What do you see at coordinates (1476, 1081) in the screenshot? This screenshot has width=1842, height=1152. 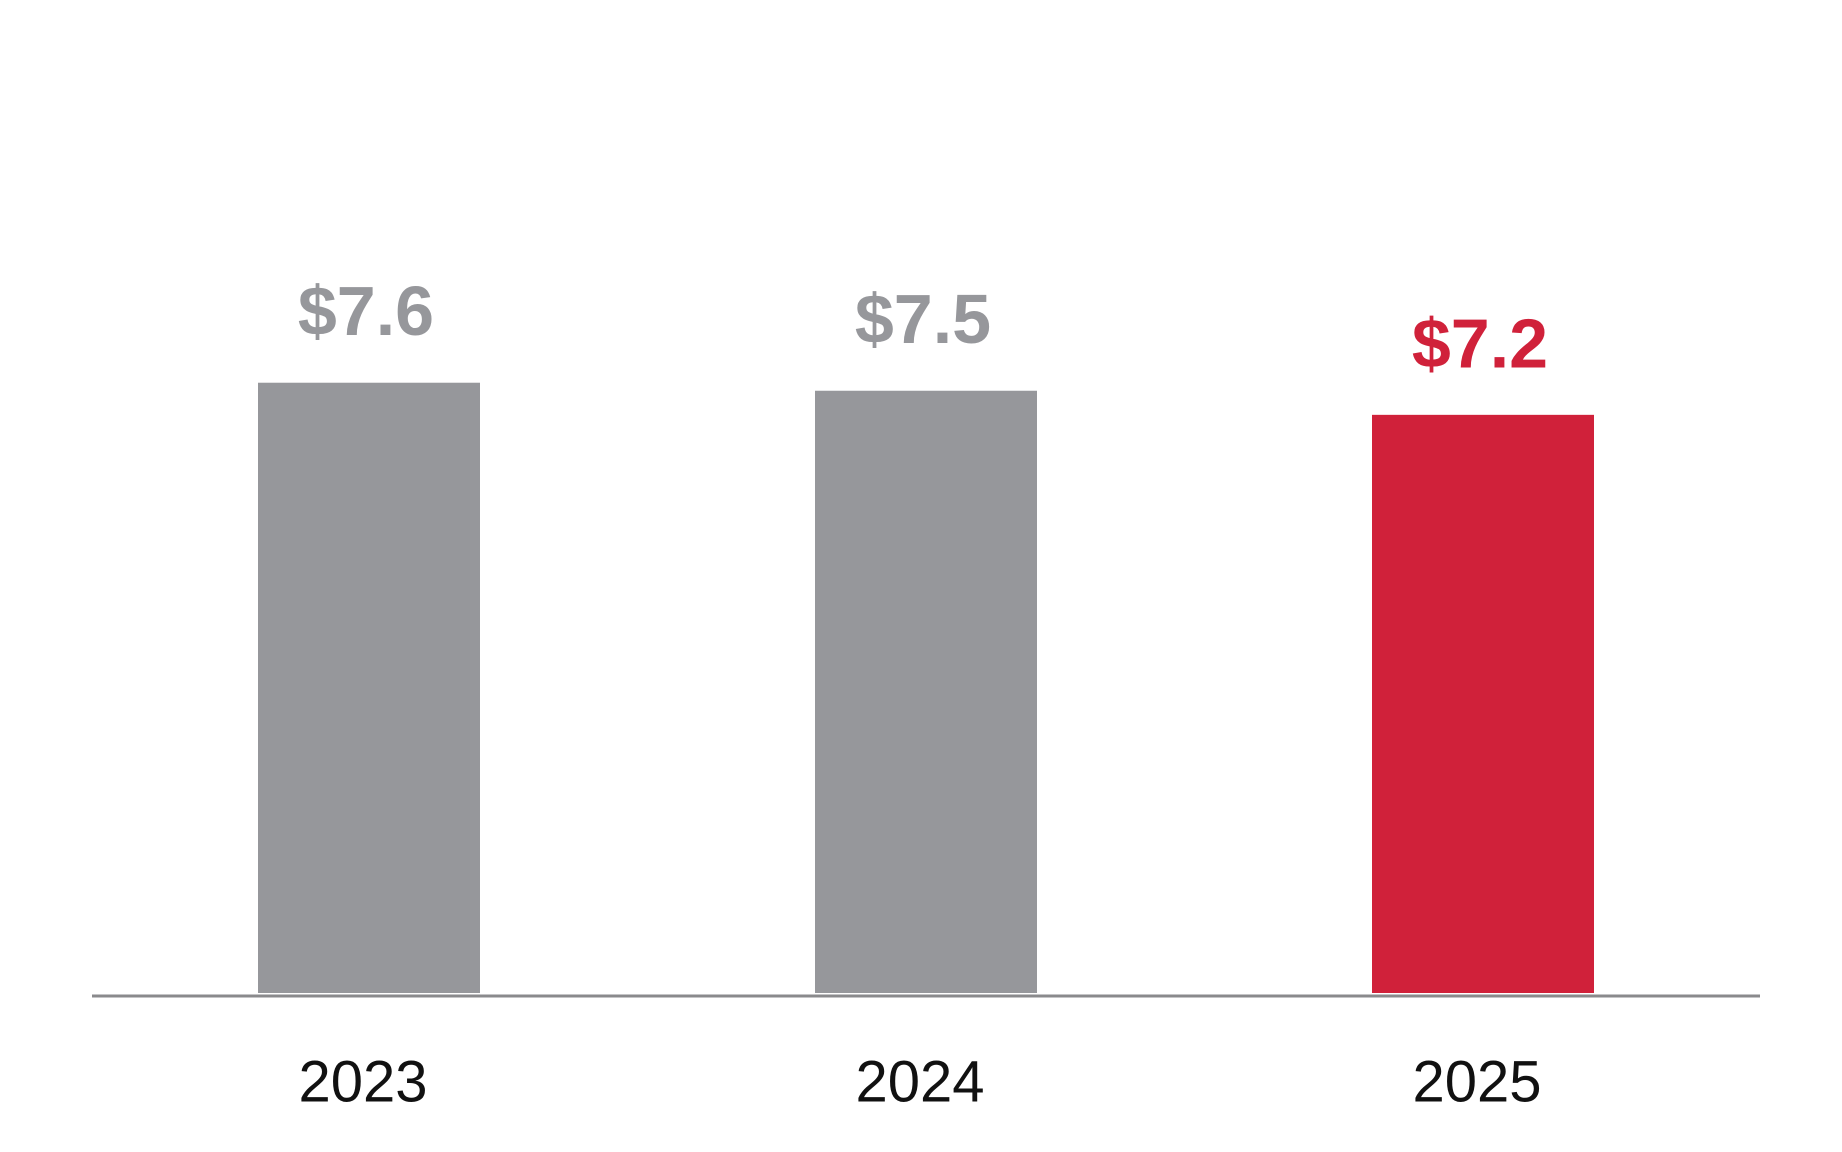 I see `x-tick-label: 2025` at bounding box center [1476, 1081].